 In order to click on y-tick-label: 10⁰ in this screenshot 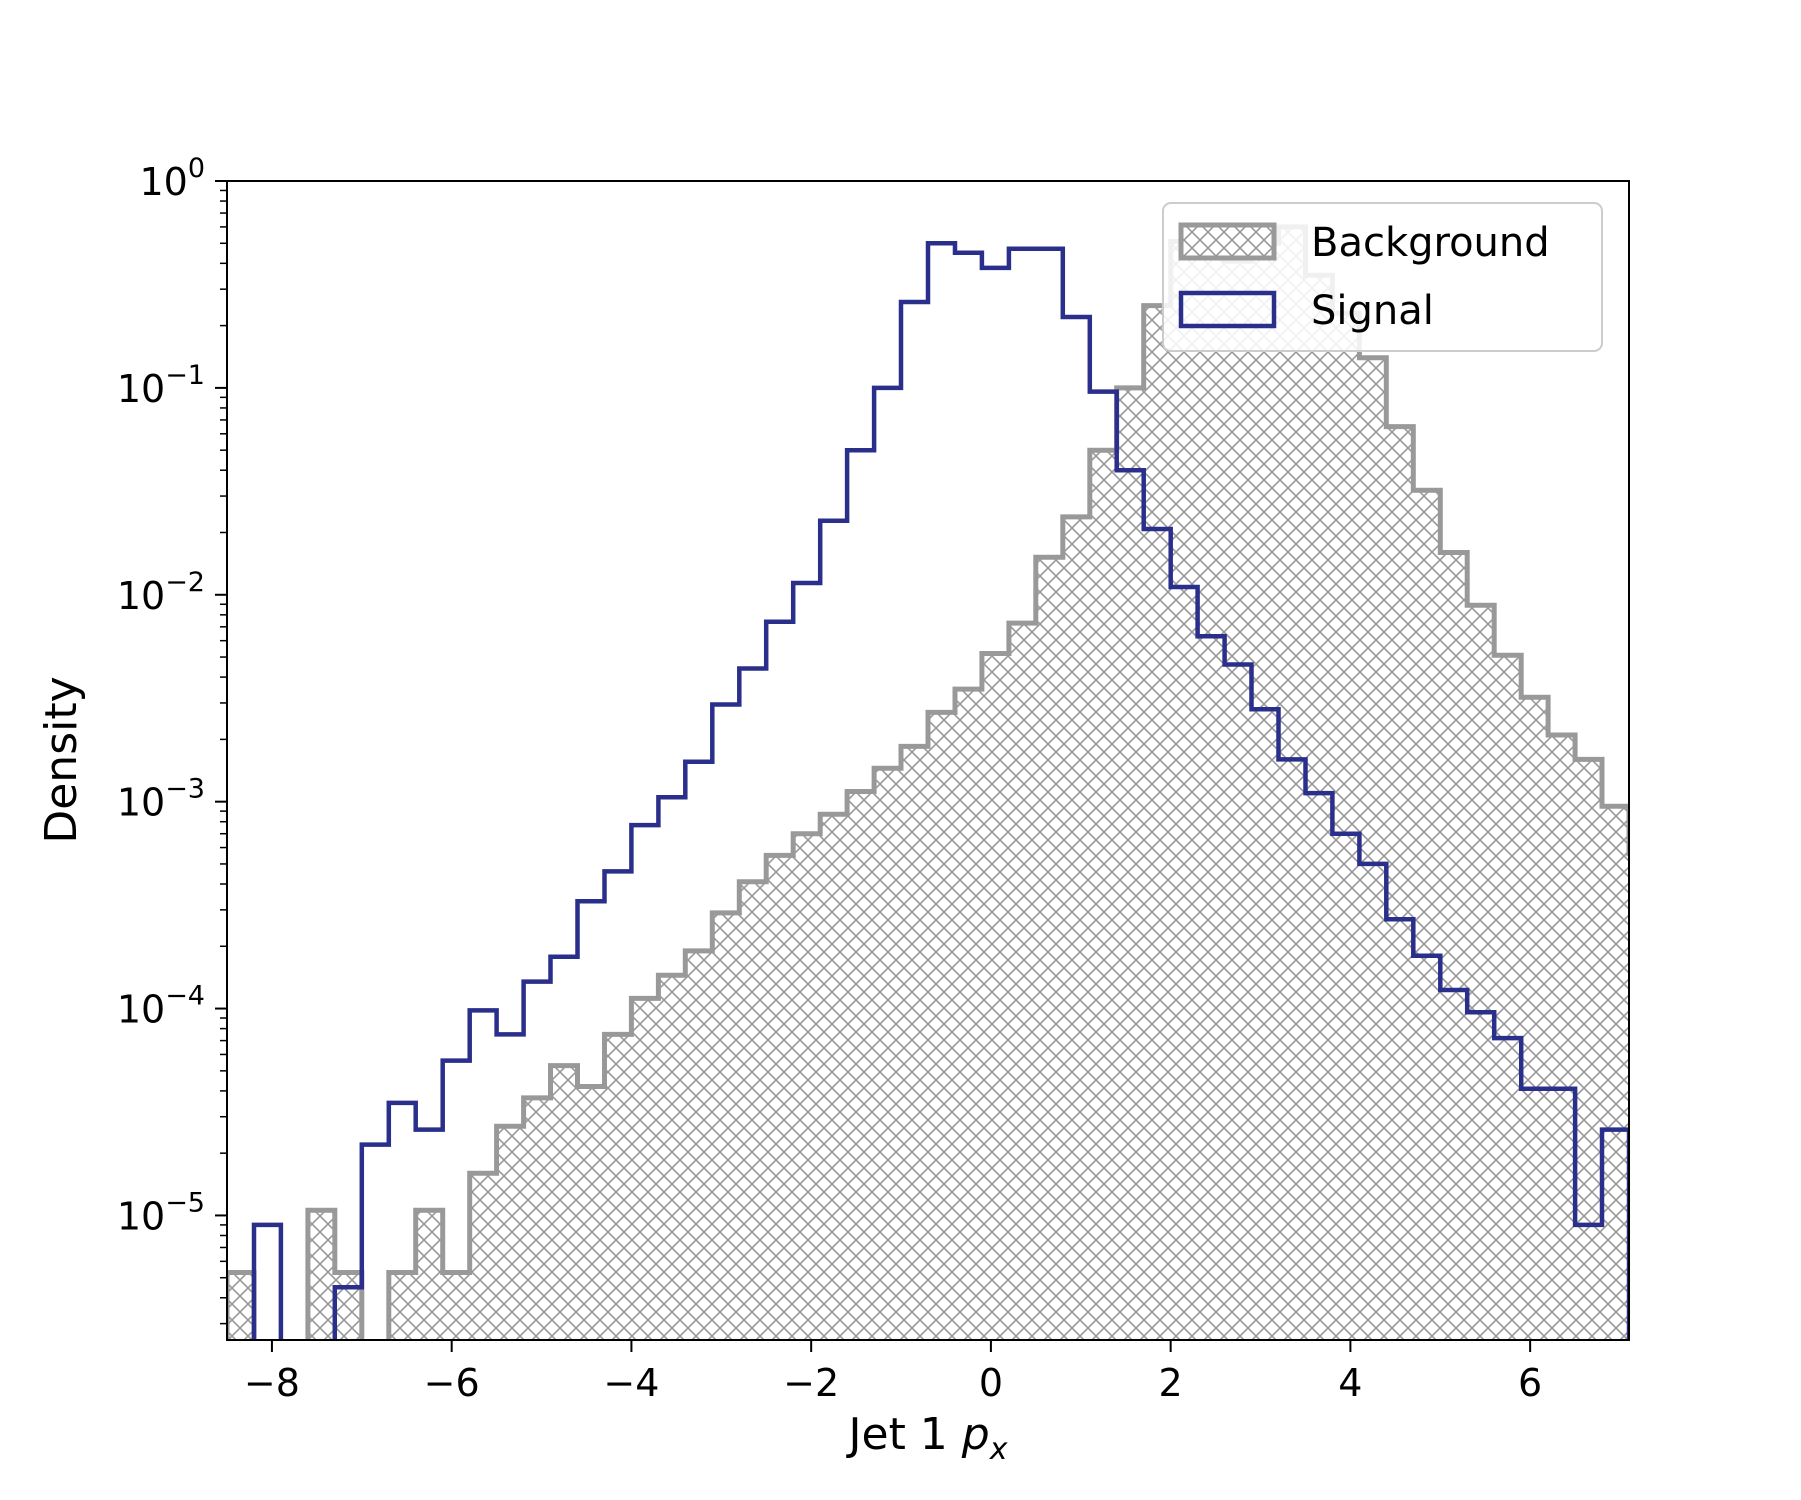, I will do `click(172, 178)`.